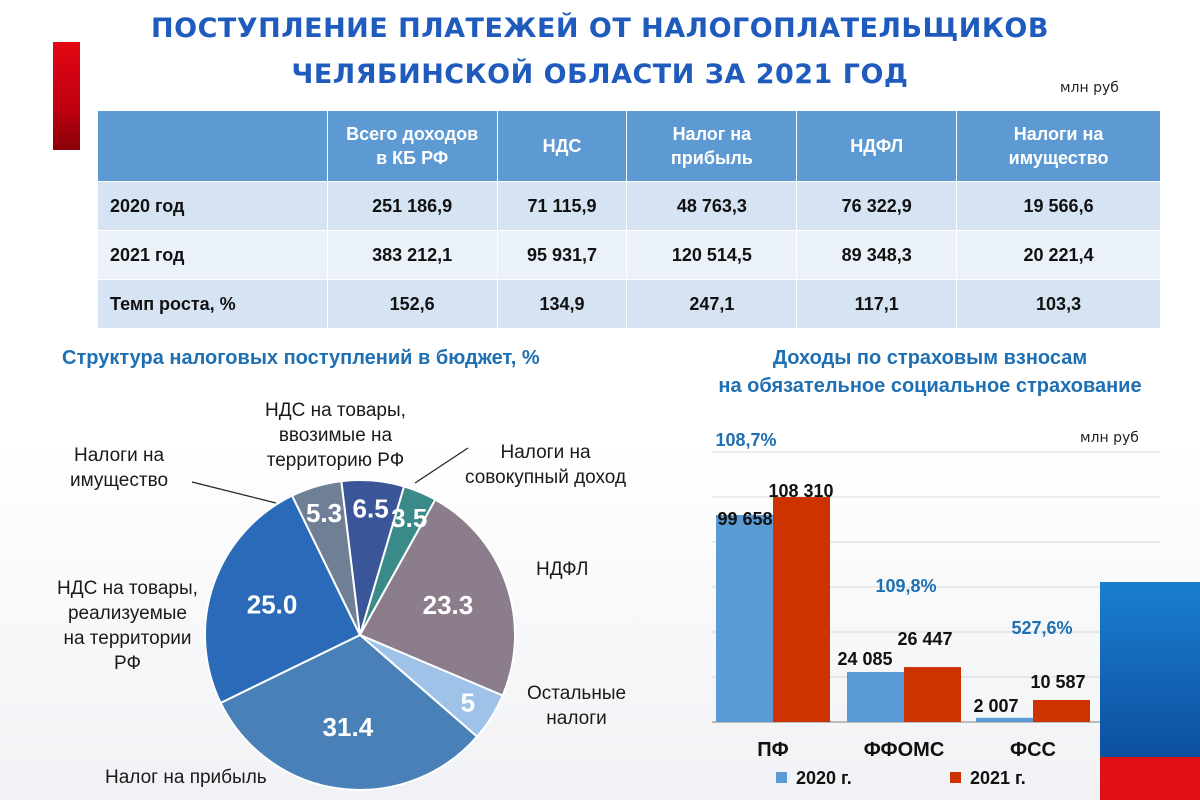  I want to click on bar-legend: 2020 г. 2021 г., so click(901, 778).